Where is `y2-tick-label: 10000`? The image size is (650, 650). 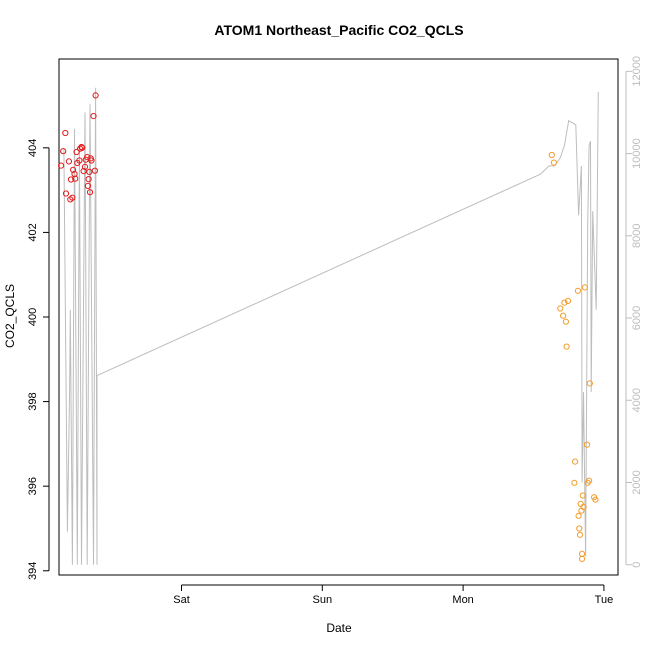 y2-tick-label: 10000 is located at coordinates (637, 153).